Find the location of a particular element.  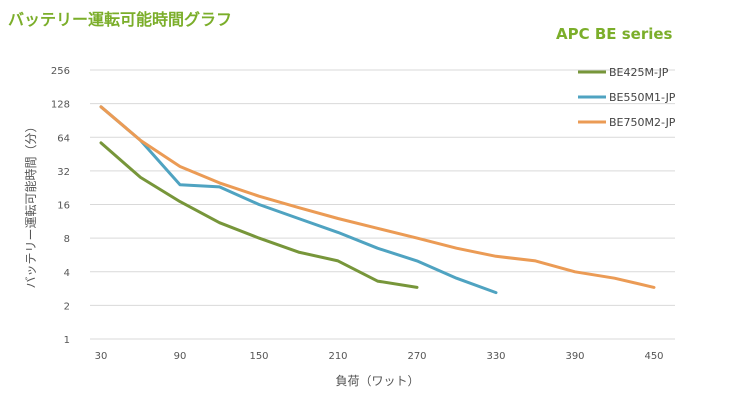

y-tick-label: 1 is located at coordinates (67, 340).